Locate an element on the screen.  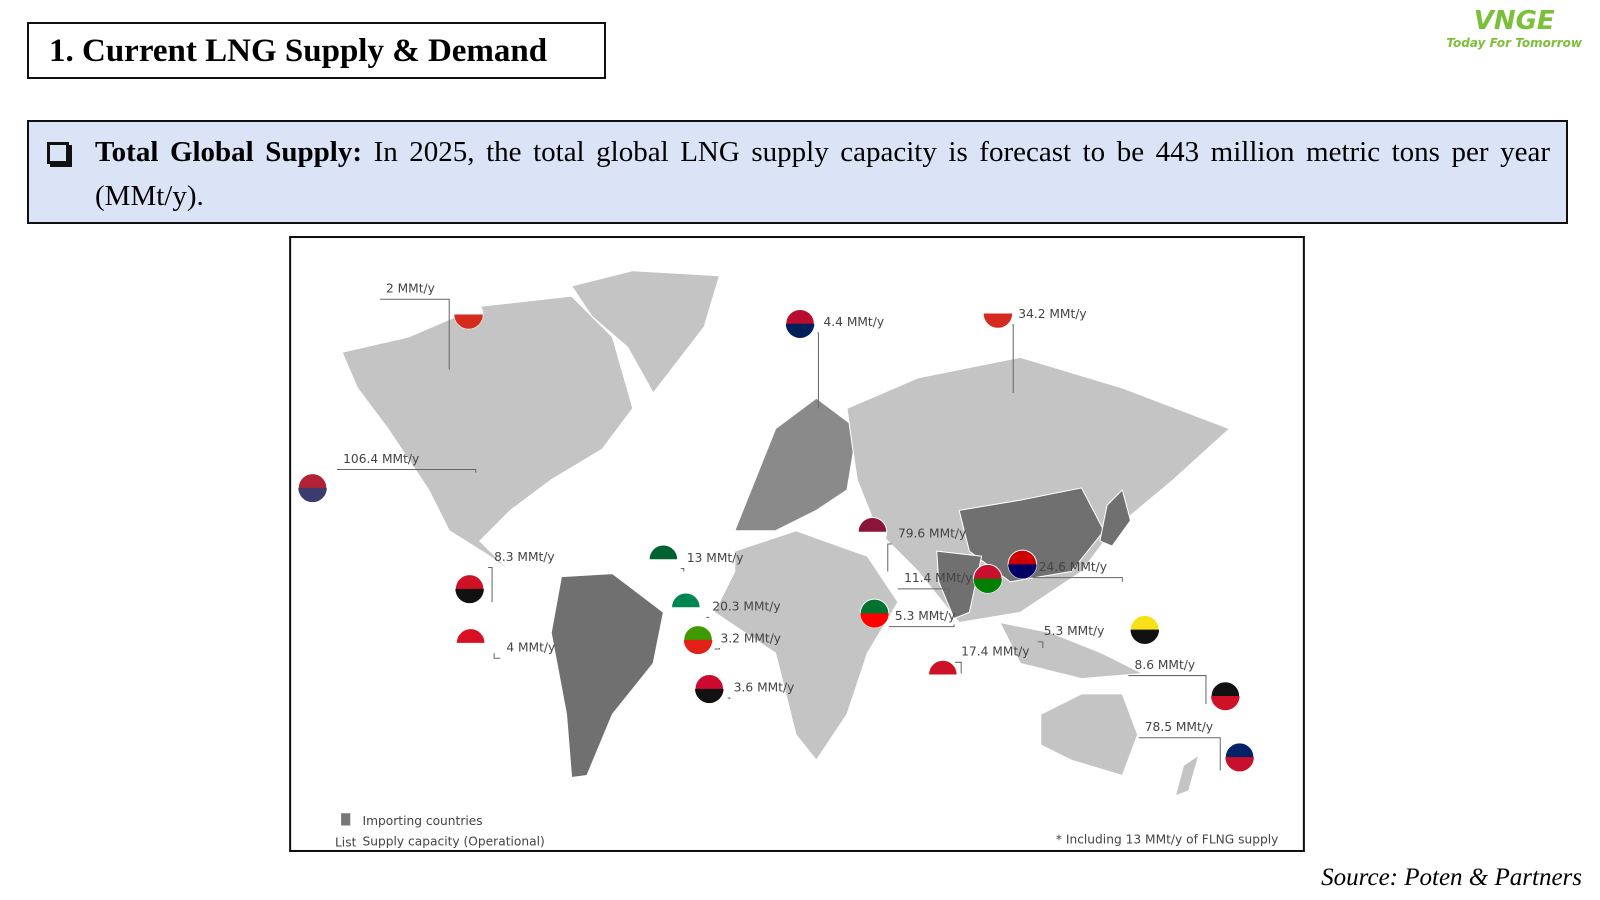
new-zealand is located at coordinates (1187, 775).